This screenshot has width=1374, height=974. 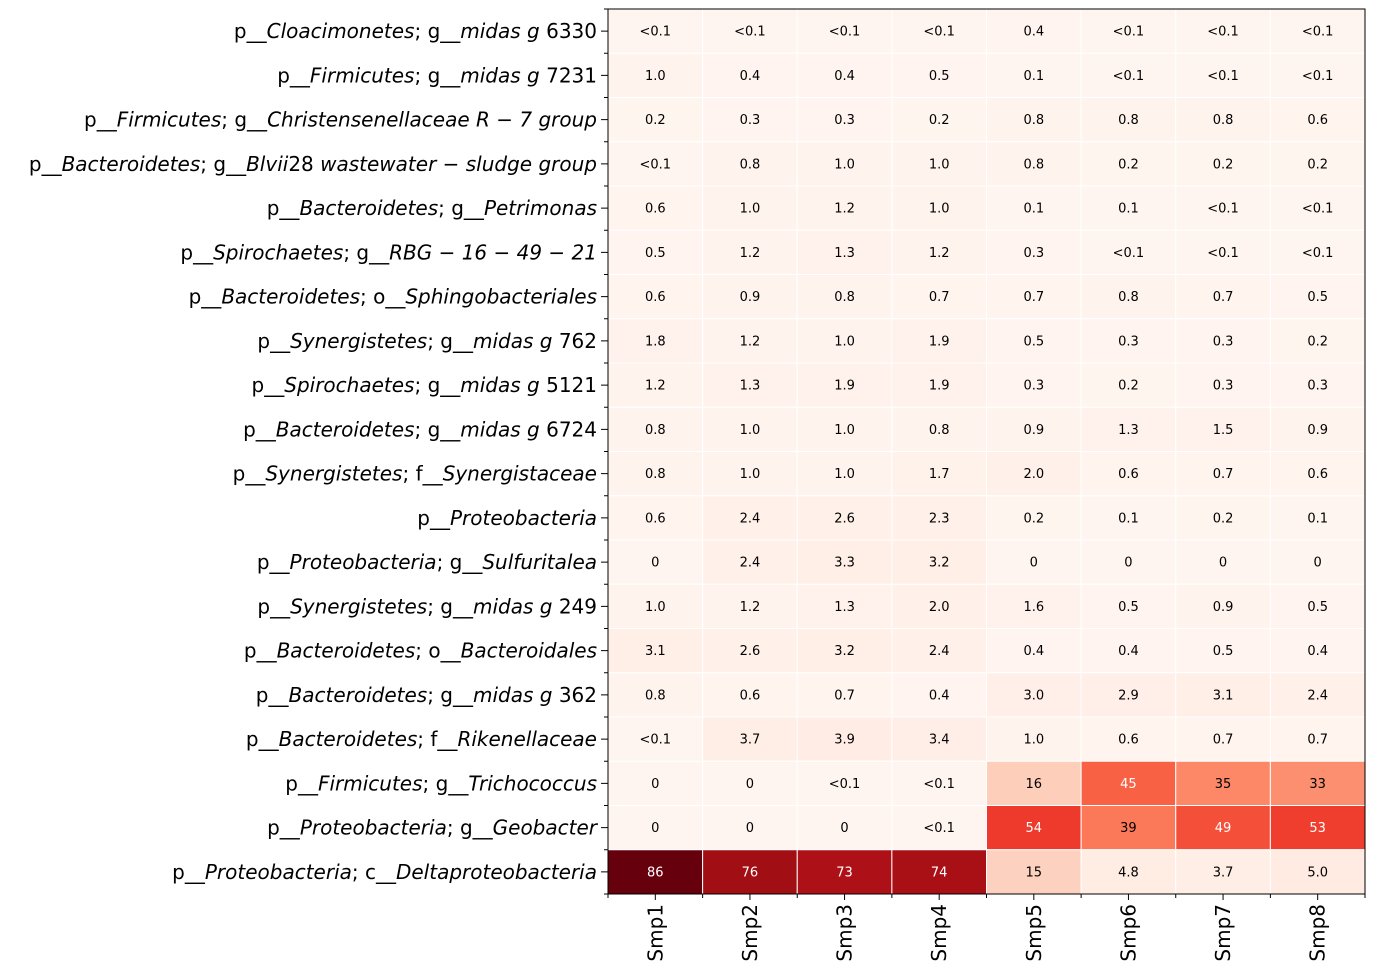 I want to click on row-label: p__Bacteroidetes; f__Rikenellaceae, so click(x=421, y=739).